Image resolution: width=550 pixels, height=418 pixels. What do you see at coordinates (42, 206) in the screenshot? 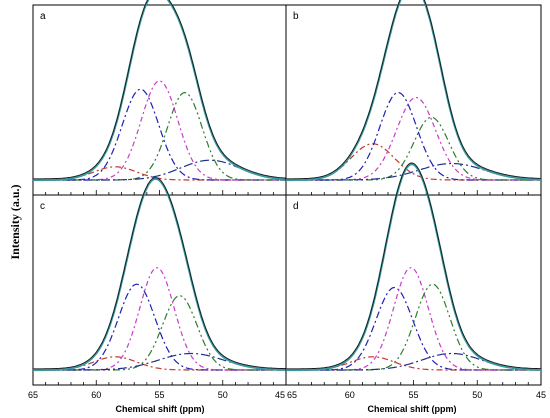
I see `panel-label: c` at bounding box center [42, 206].